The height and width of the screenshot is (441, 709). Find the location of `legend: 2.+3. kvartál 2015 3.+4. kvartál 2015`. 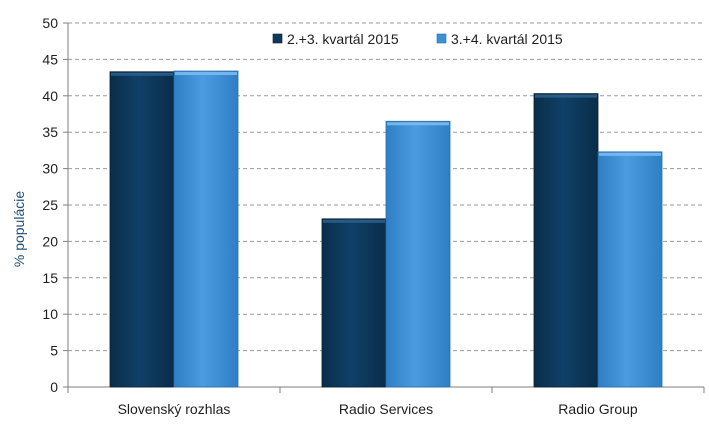

legend: 2.+3. kvartál 2015 3.+4. kvartál 2015 is located at coordinates (417, 39).